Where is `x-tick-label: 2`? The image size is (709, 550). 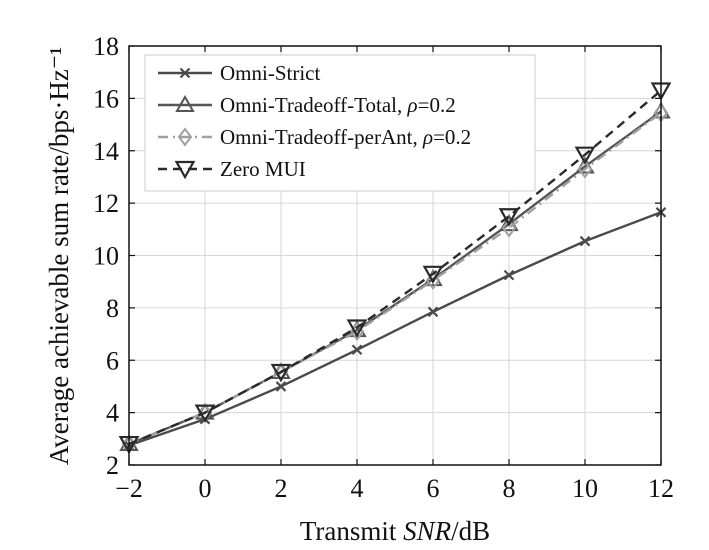
x-tick-label: 2 is located at coordinates (281, 488).